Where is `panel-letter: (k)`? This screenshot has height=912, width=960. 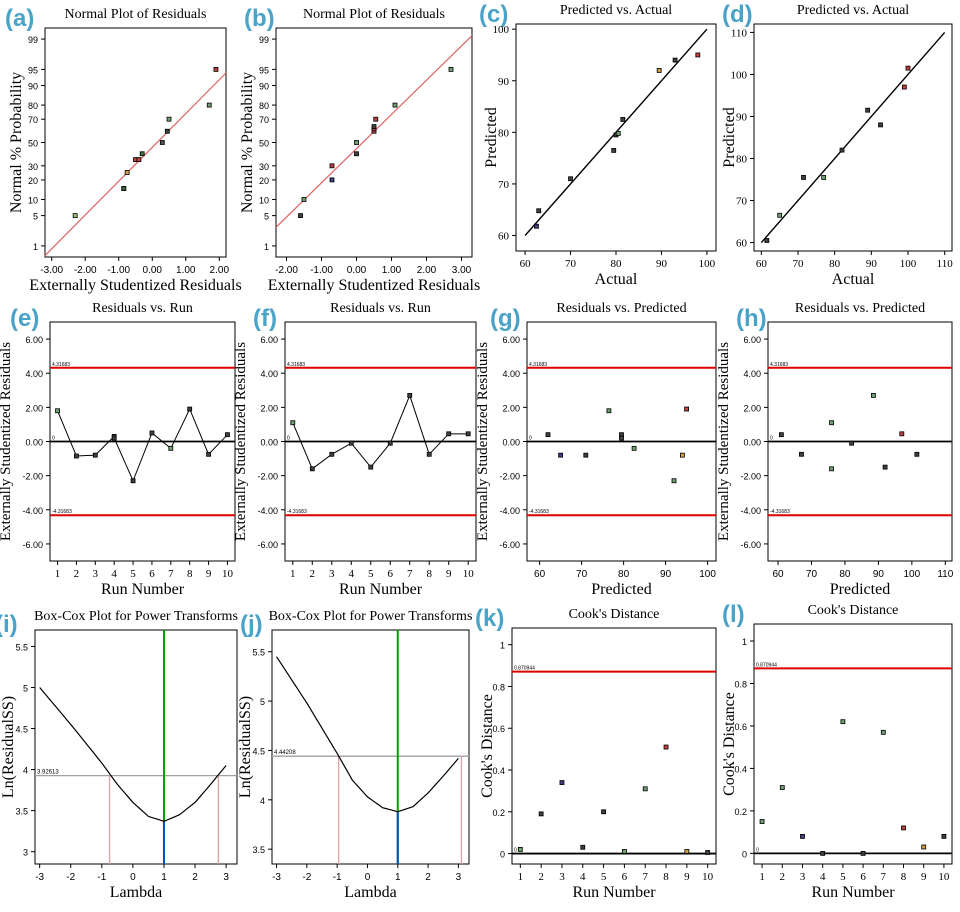 panel-letter: (k) is located at coordinates (489, 618).